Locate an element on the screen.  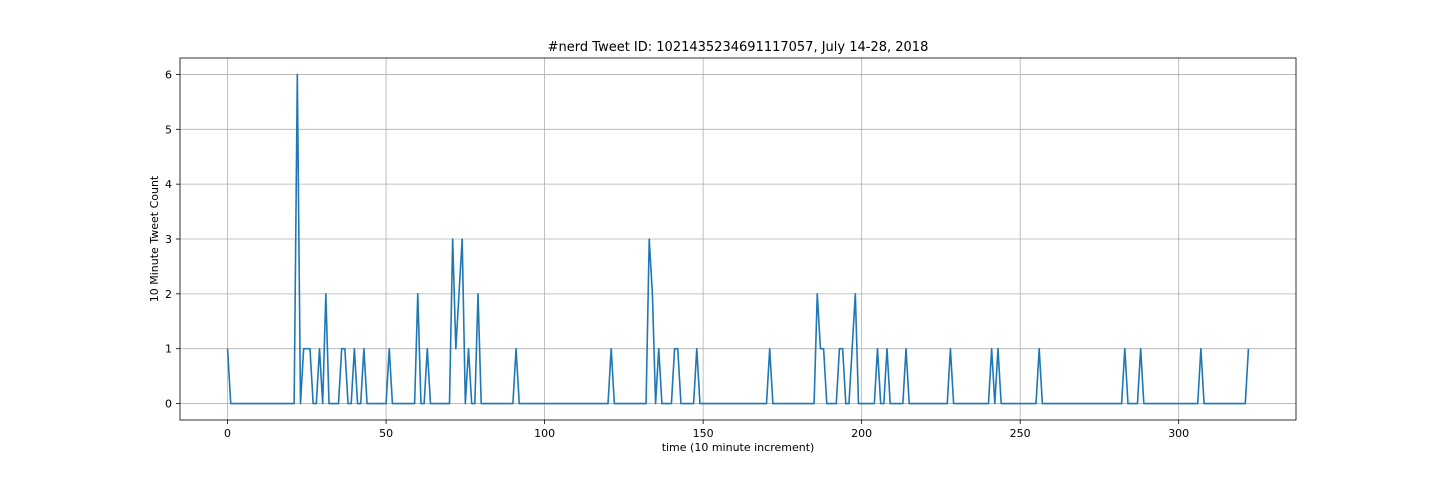
y-tick-label: 1 is located at coordinates (168, 349).